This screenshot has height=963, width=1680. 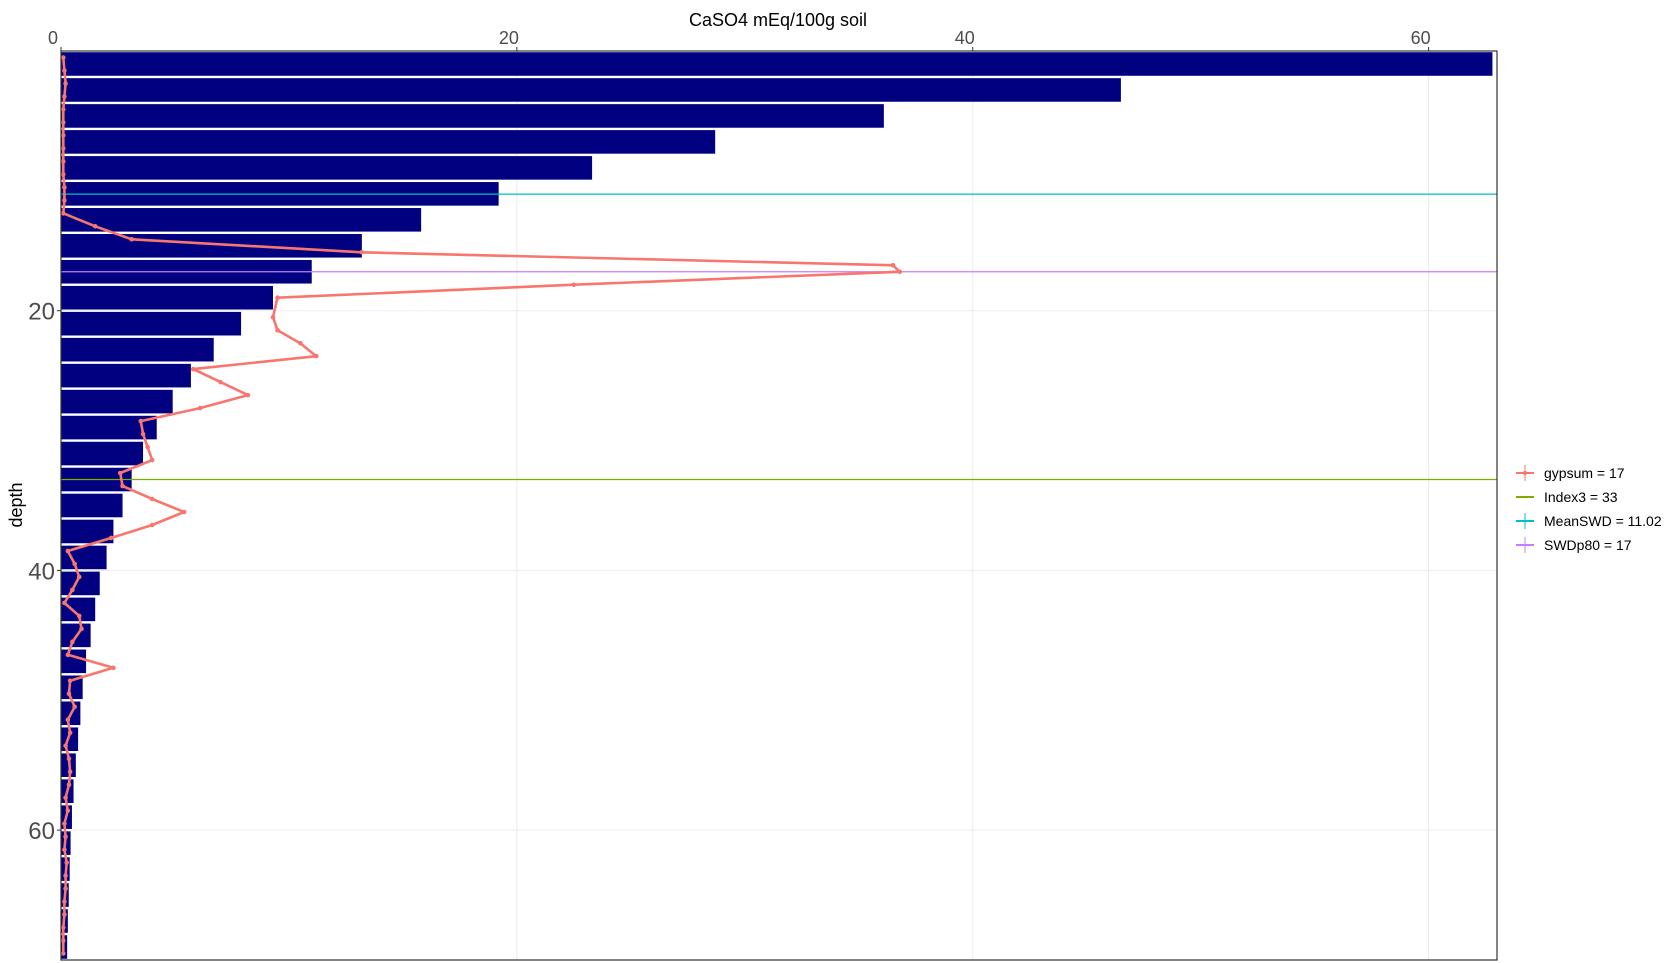 What do you see at coordinates (509, 38) in the screenshot?
I see `x-tick-label: 20` at bounding box center [509, 38].